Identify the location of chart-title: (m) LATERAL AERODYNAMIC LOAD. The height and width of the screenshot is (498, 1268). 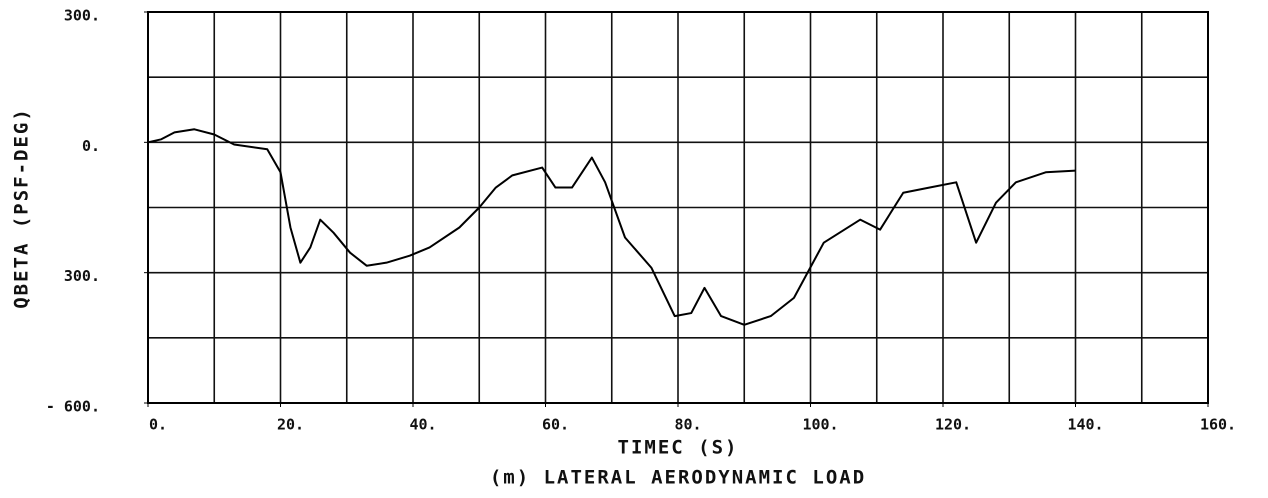
(678, 478).